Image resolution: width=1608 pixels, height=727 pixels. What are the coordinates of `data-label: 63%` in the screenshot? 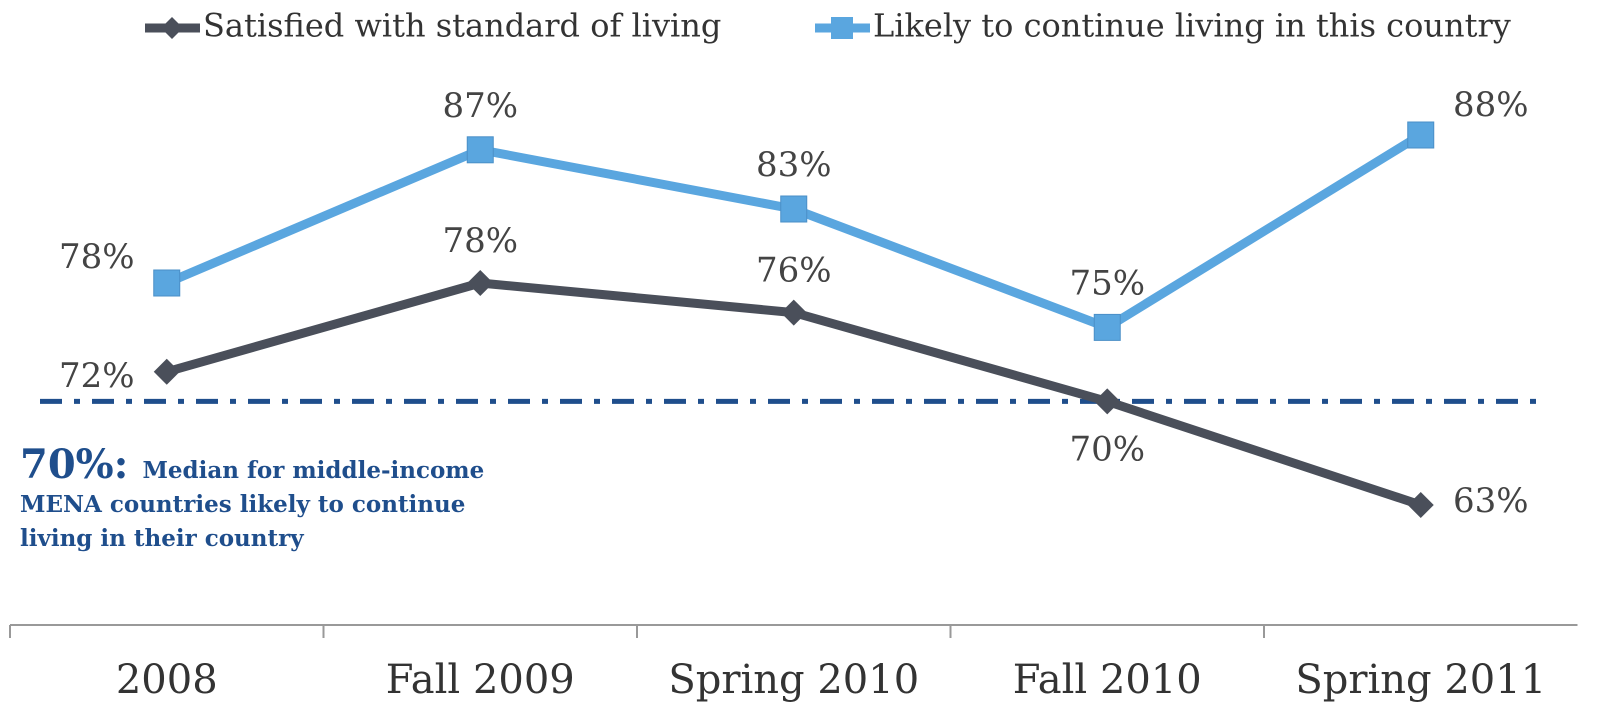 It's located at (1491, 501).